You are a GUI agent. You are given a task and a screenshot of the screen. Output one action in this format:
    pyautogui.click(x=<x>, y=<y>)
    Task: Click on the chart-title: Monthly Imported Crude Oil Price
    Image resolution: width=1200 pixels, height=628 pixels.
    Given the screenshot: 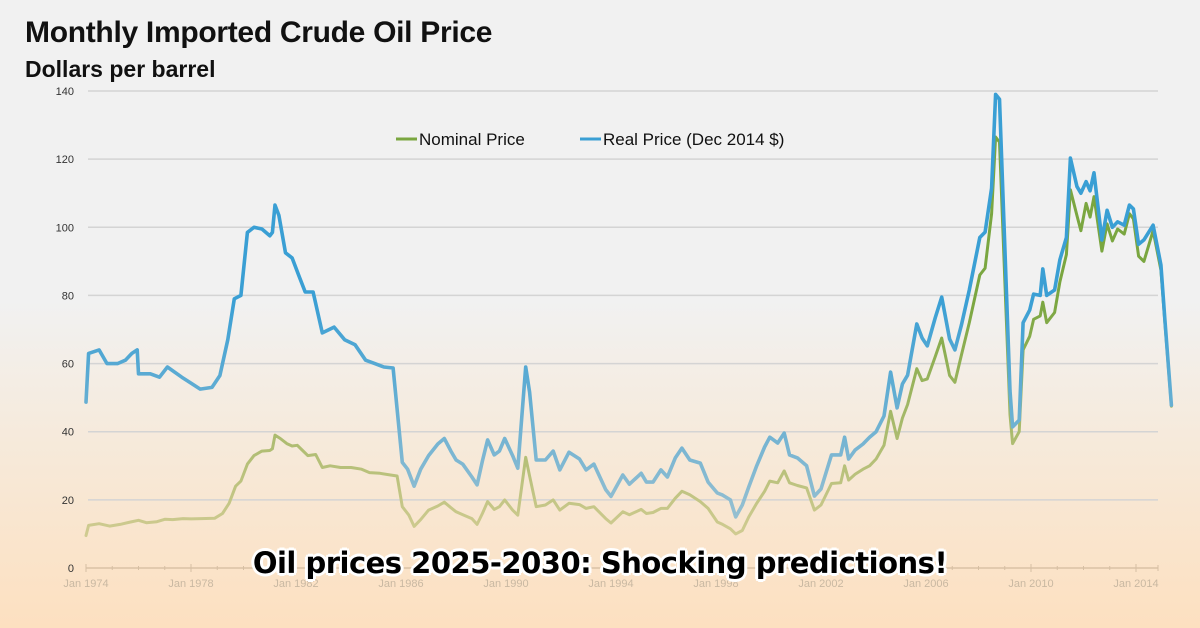 What is the action you would take?
    pyautogui.click(x=259, y=32)
    